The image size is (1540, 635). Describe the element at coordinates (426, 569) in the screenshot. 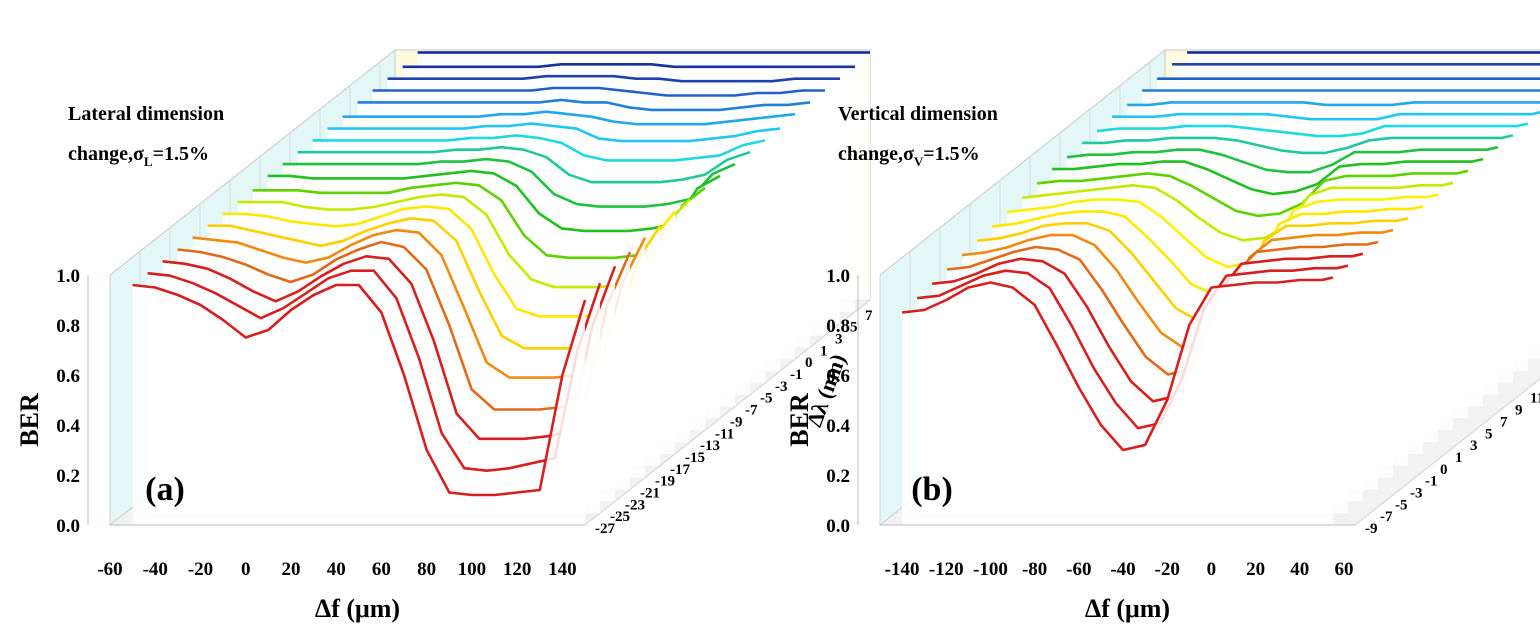

I see `x-tick-label: 80` at that location.